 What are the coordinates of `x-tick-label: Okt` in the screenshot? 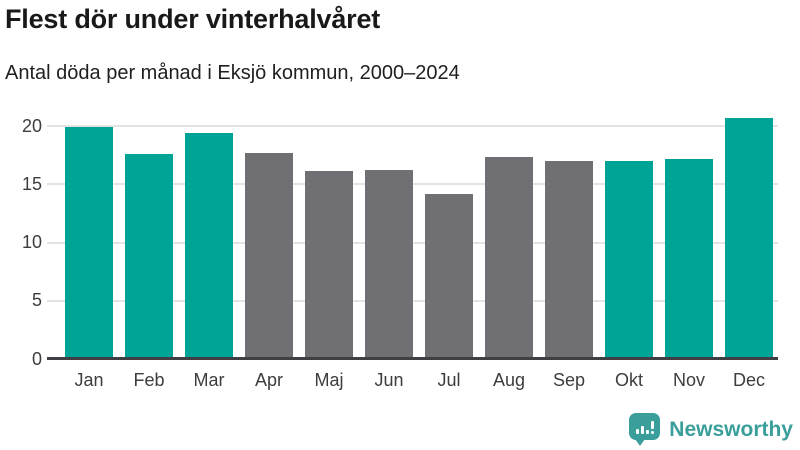 It's located at (628, 380).